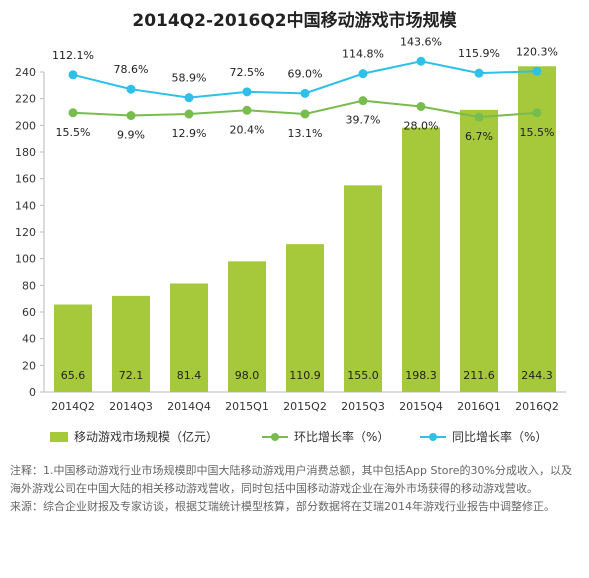 Image resolution: width=589 pixels, height=578 pixels. I want to click on yoy-label: 114.8%, so click(363, 54).